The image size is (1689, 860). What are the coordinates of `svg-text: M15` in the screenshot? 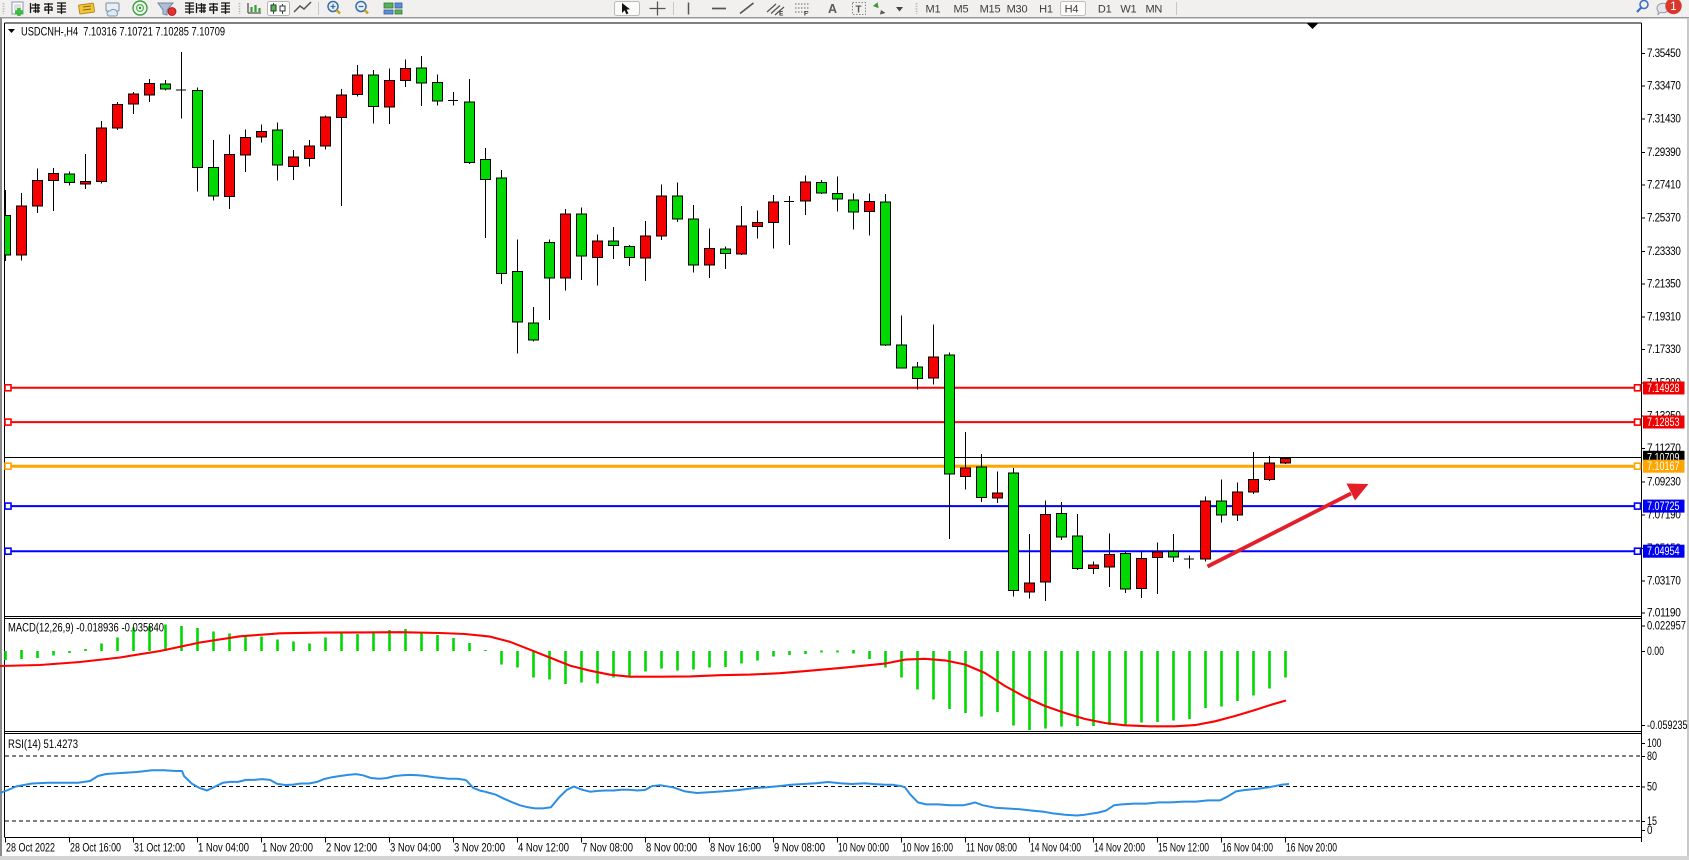 It's located at (990, 10).